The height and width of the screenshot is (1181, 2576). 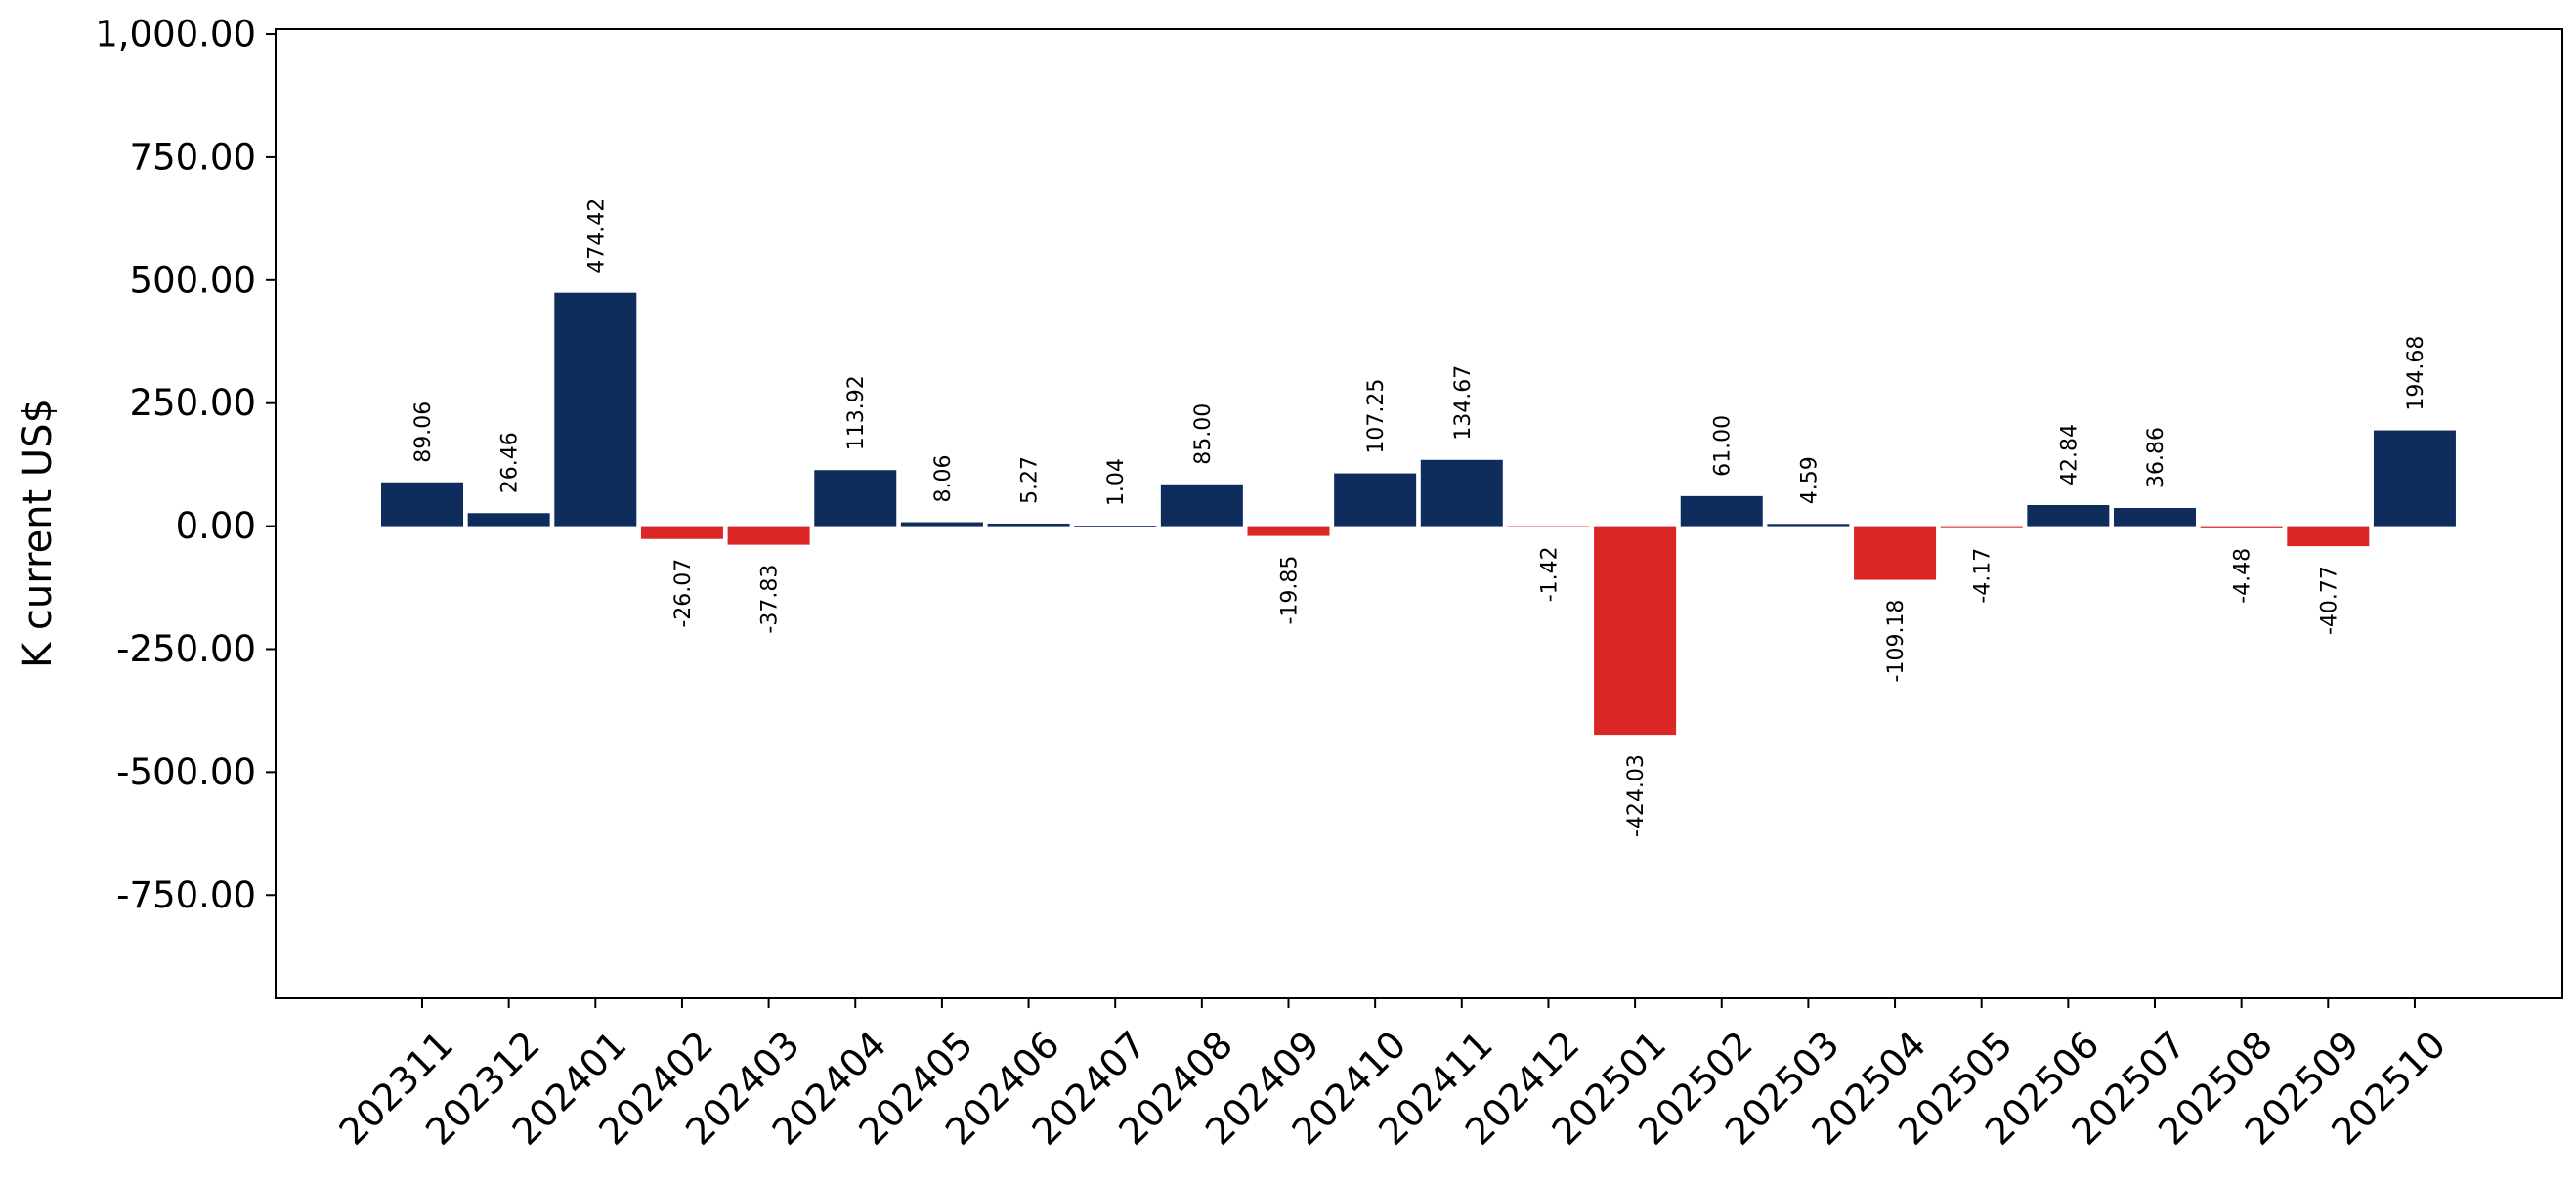 I want to click on data-label-202403: -37.83, so click(x=771, y=599).